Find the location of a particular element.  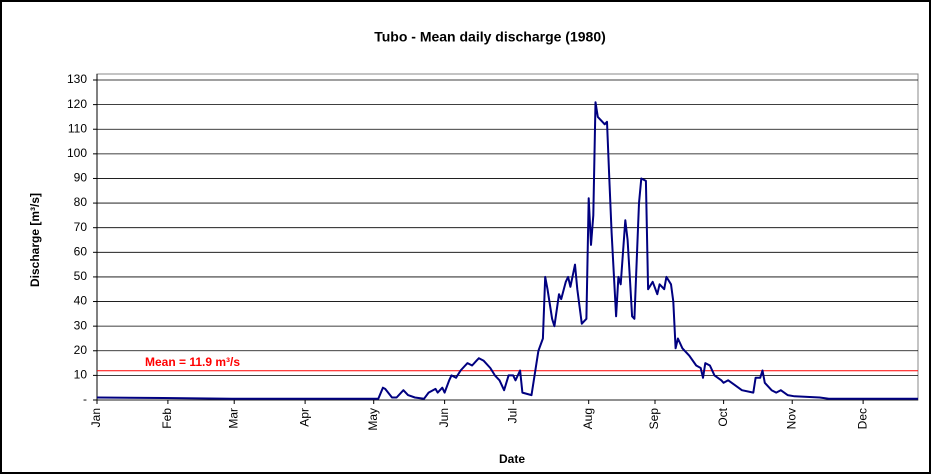

y-tick-label: 30 is located at coordinates (81, 325).